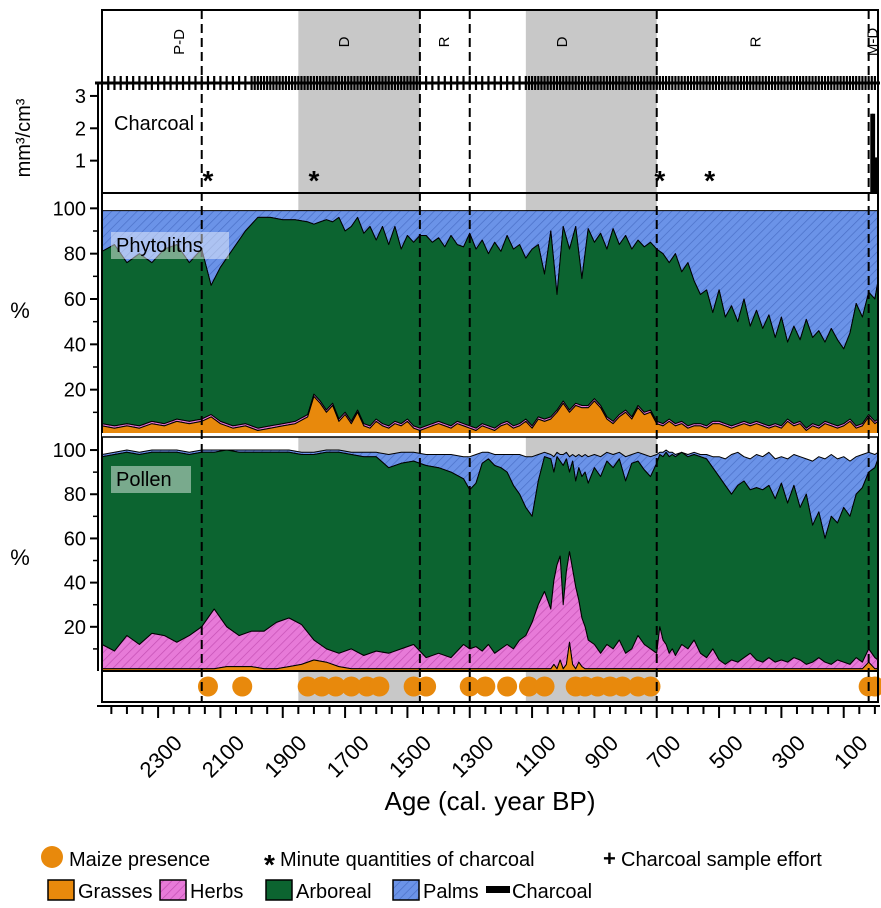  Describe the element at coordinates (52, 857) in the screenshot. I see `legend-maize-symbol` at that location.